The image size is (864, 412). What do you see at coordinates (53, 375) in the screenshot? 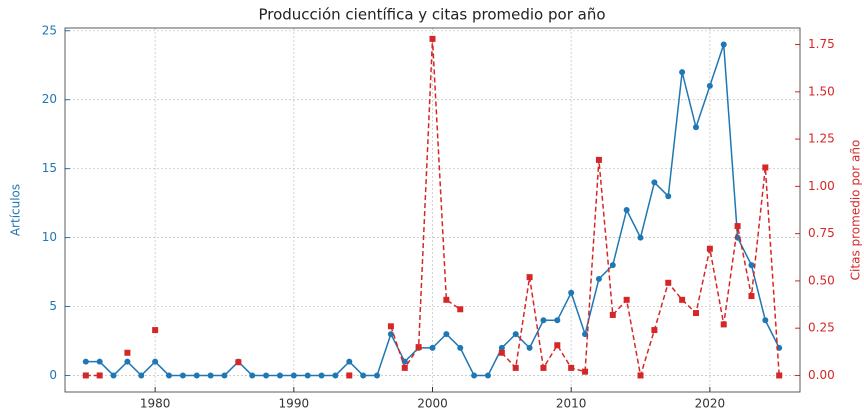
I see `y-tick-label: 0` at bounding box center [53, 375].